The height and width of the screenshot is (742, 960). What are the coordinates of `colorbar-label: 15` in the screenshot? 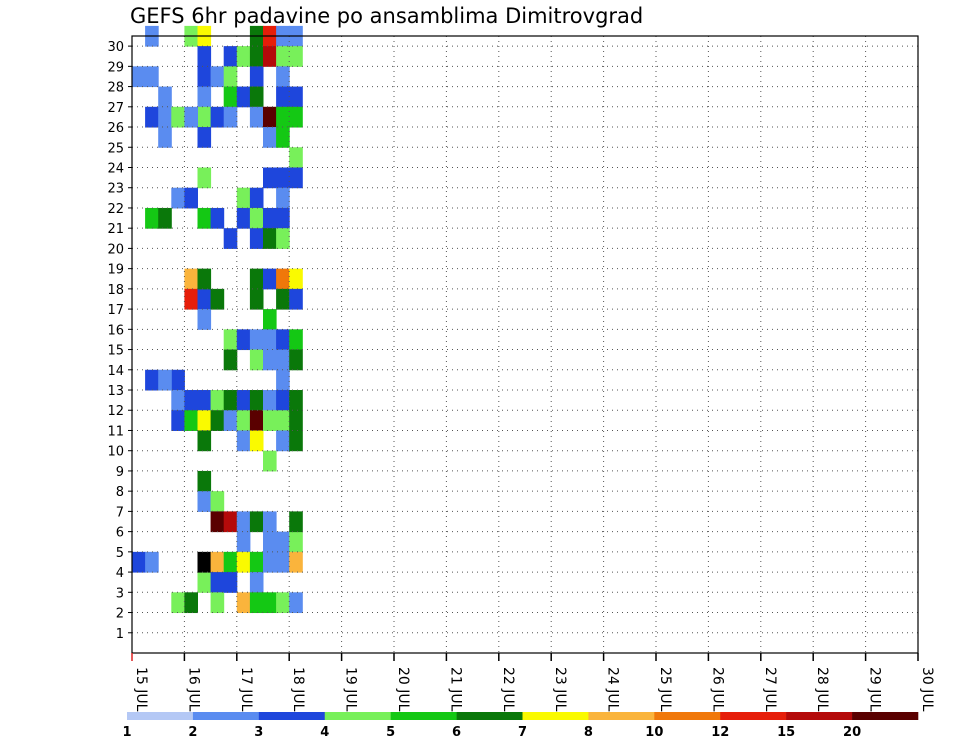 It's located at (786, 732).